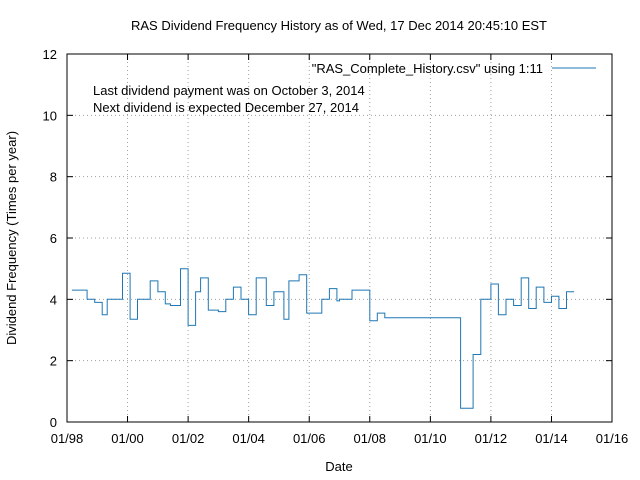 The height and width of the screenshot is (480, 640). I want to click on x-tick-label: 01/08, so click(369, 438).